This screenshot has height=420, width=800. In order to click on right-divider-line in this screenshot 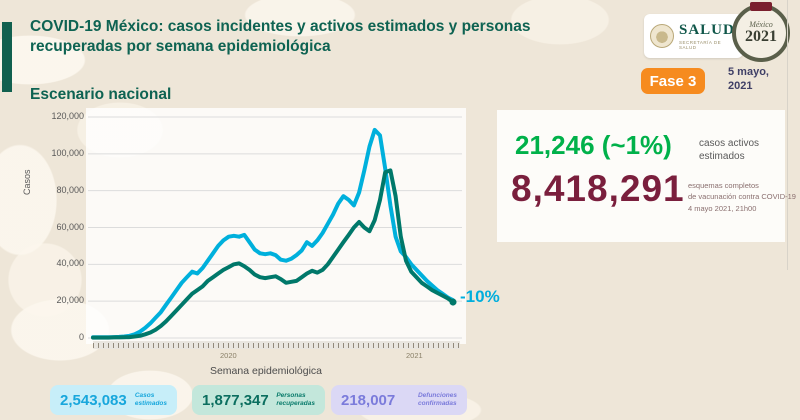, I will do `click(787, 135)`.